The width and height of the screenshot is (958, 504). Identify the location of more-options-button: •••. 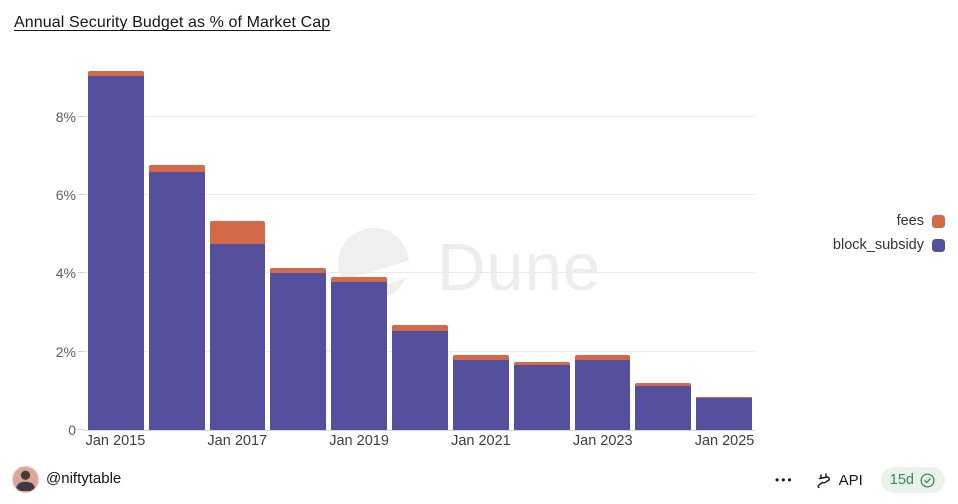
(784, 480).